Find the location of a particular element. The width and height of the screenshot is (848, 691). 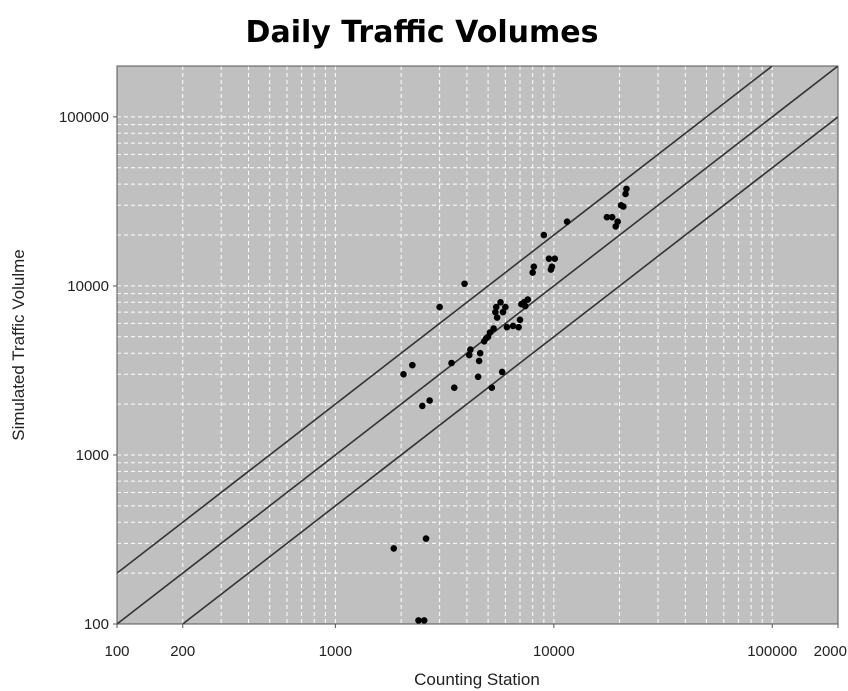

y-axis-label: Simulated Traffic Volulme is located at coordinates (18, 345).